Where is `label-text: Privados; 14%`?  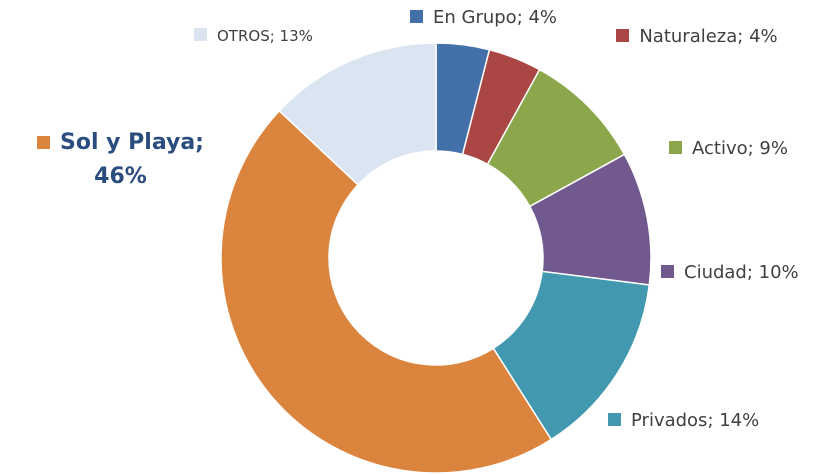
label-text: Privados; 14% is located at coordinates (695, 420).